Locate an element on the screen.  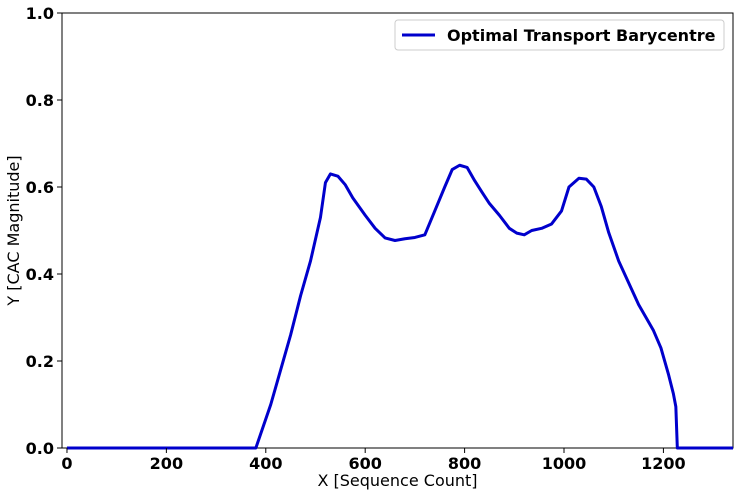
legend-label: Optimal Transport Barycentre is located at coordinates (581, 35).